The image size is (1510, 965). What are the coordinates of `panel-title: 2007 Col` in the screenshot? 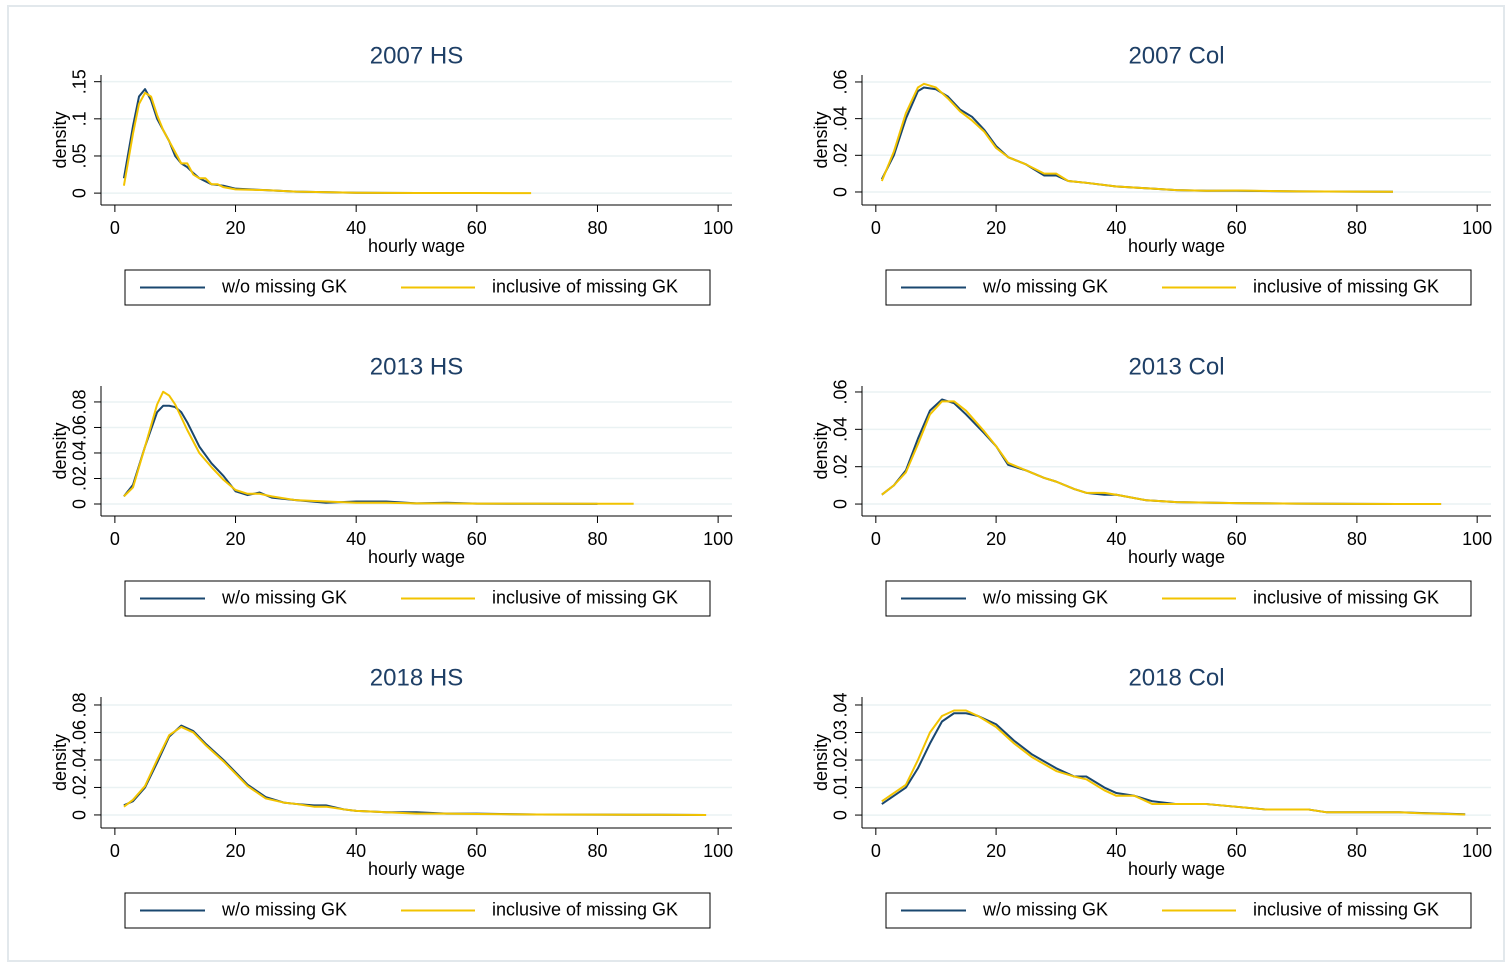 It's located at (1176, 55).